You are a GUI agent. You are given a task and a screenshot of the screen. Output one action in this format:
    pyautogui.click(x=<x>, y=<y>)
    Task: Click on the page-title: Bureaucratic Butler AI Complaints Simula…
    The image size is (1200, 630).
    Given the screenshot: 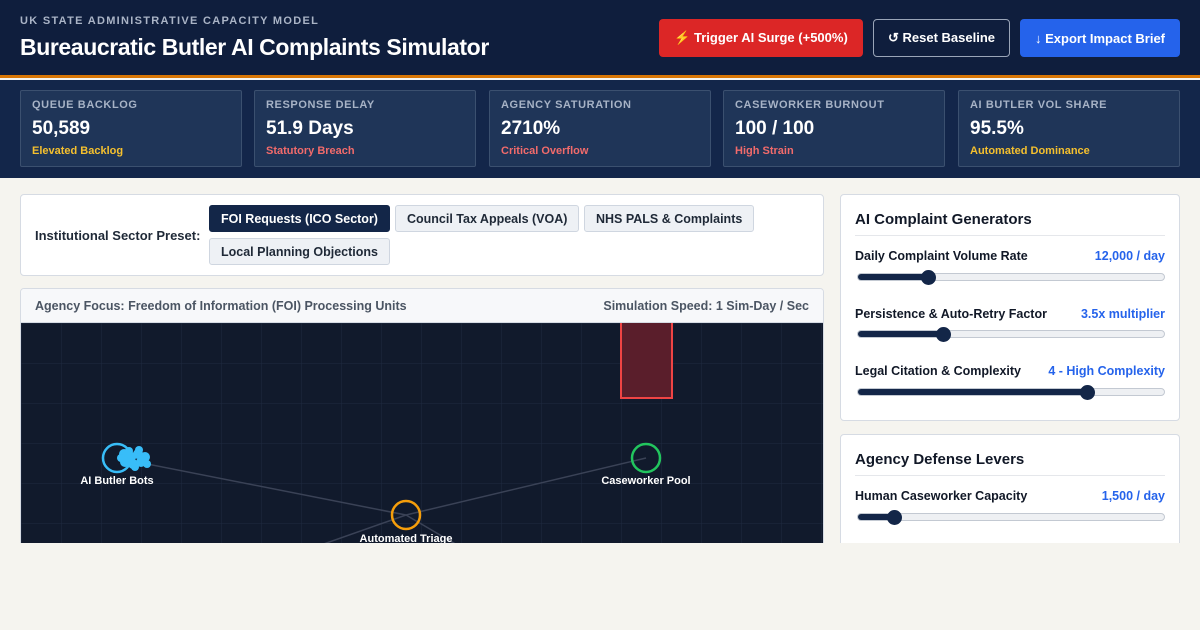 What is the action you would take?
    pyautogui.click(x=254, y=47)
    